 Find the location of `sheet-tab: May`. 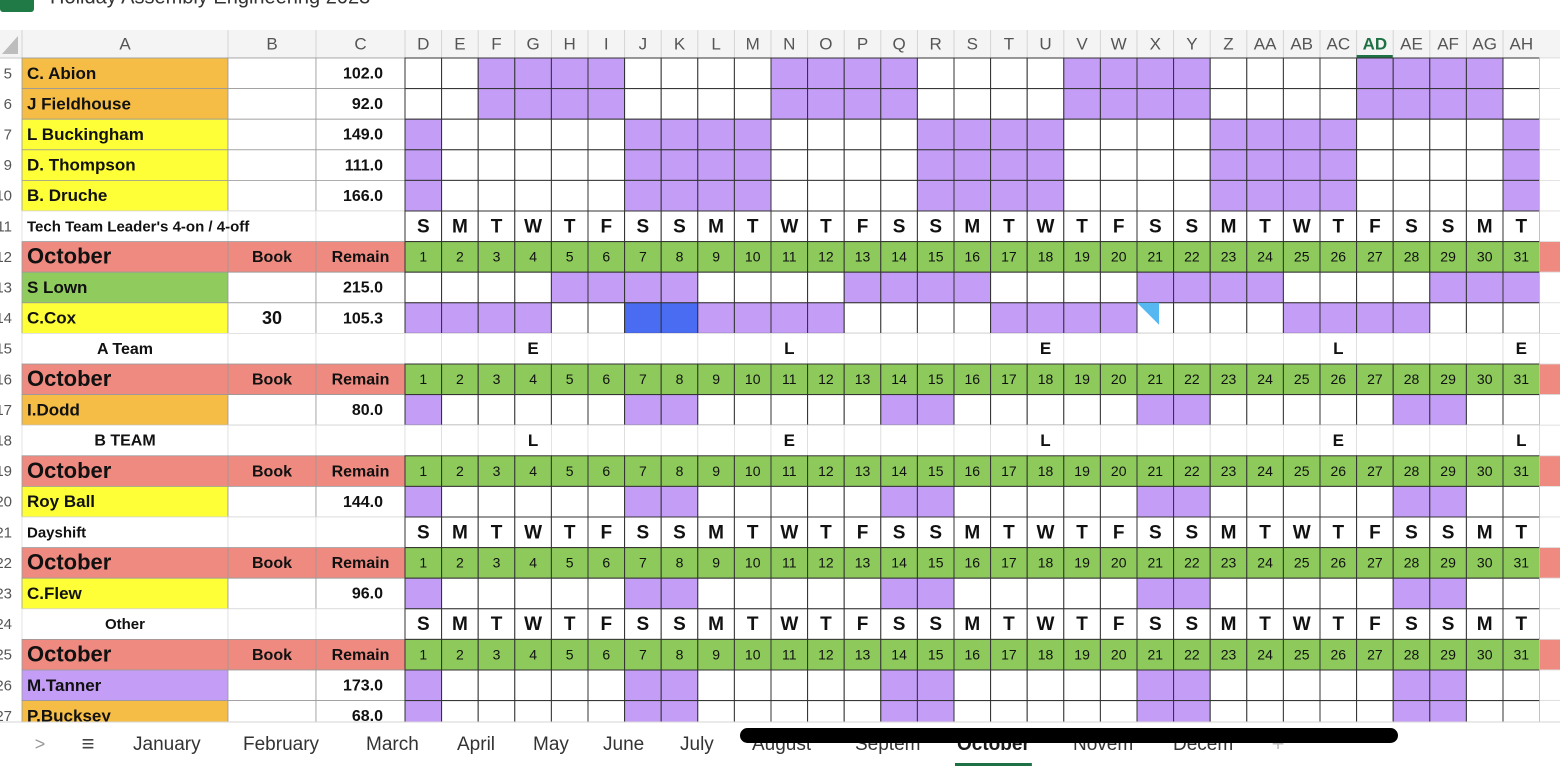

sheet-tab: May is located at coordinates (551, 744).